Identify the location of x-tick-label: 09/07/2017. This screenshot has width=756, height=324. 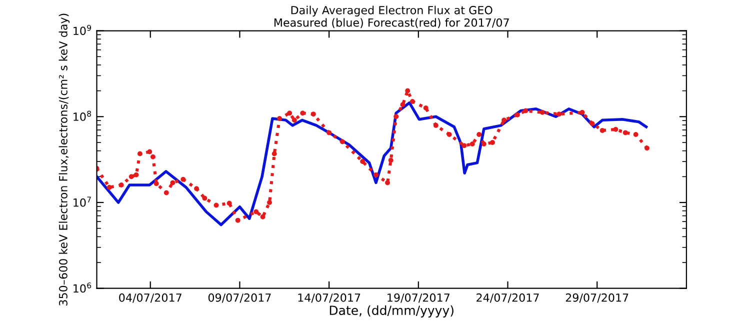
(239, 298).